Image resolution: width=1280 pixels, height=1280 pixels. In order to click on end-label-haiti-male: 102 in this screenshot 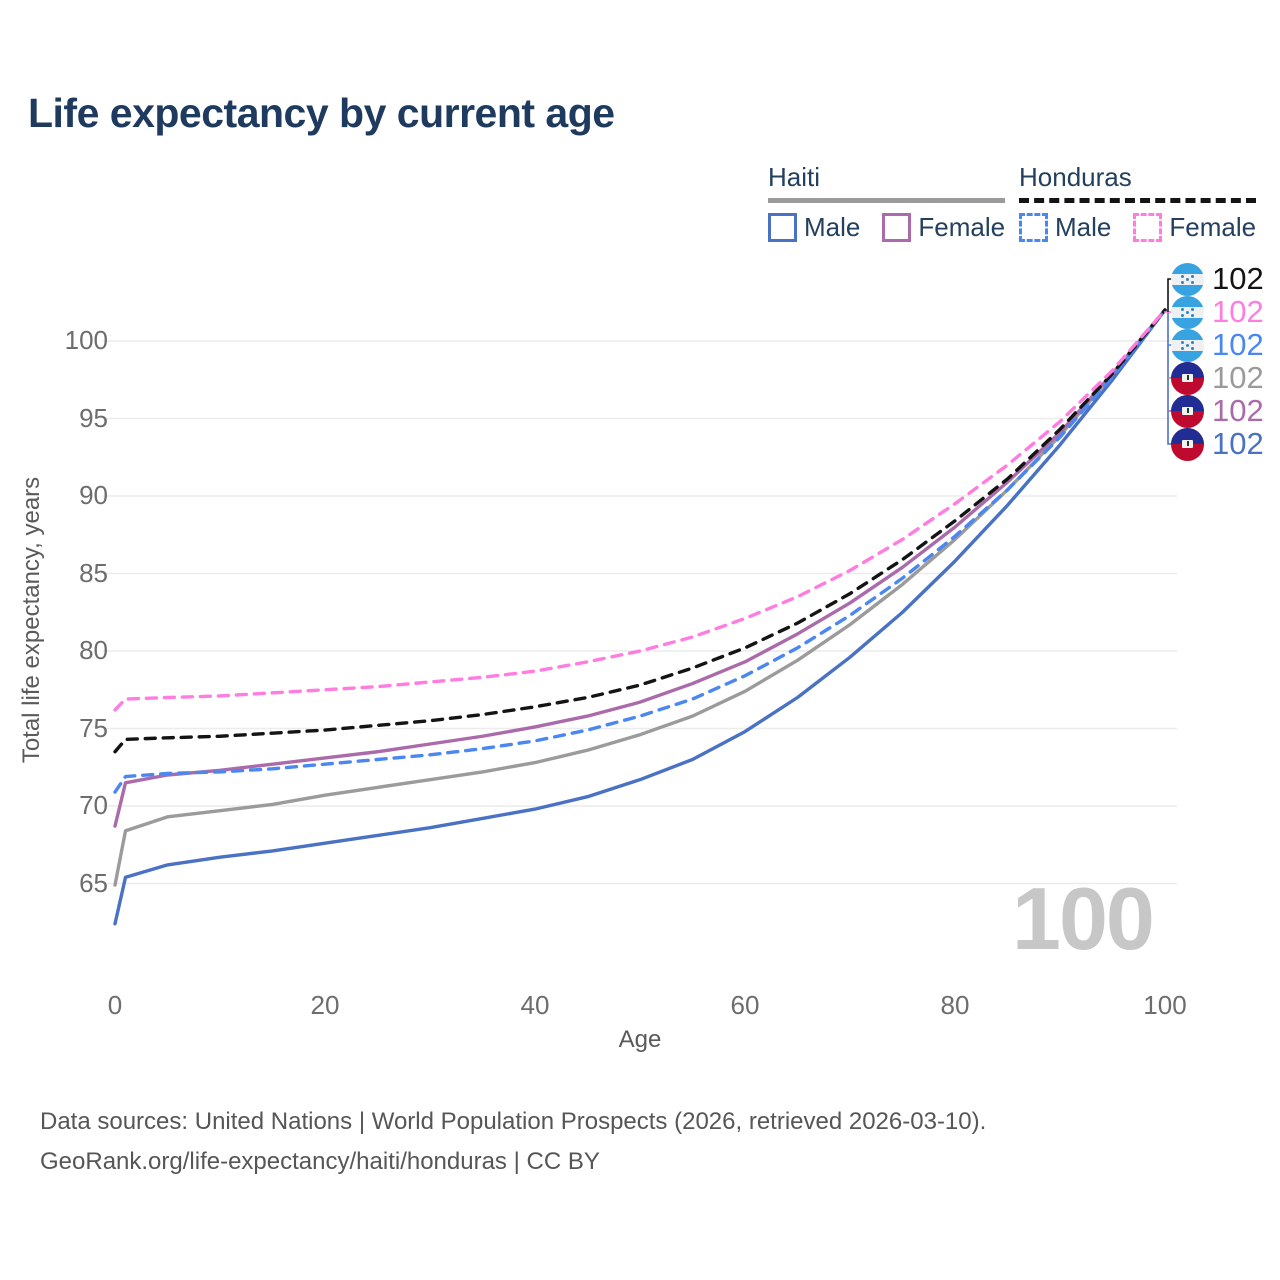, I will do `click(1217, 444)`.